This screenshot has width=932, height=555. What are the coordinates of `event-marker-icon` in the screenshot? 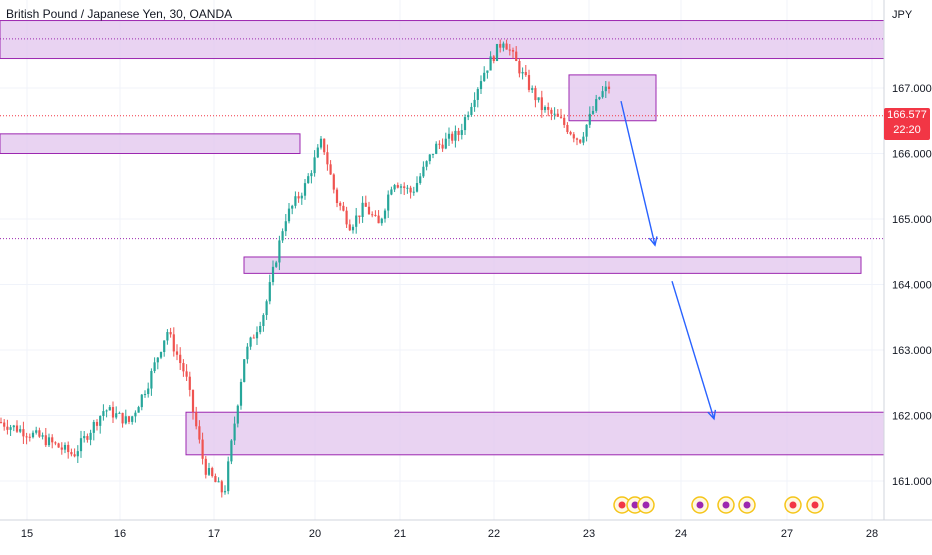 It's located at (646, 505).